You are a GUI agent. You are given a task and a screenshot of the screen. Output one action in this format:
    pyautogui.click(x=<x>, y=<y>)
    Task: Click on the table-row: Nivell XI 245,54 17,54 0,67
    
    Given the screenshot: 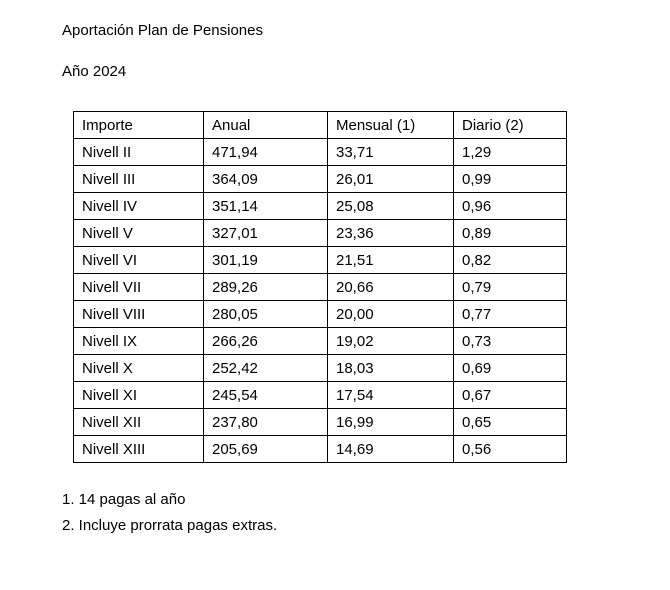 What is the action you would take?
    pyautogui.click(x=320, y=395)
    